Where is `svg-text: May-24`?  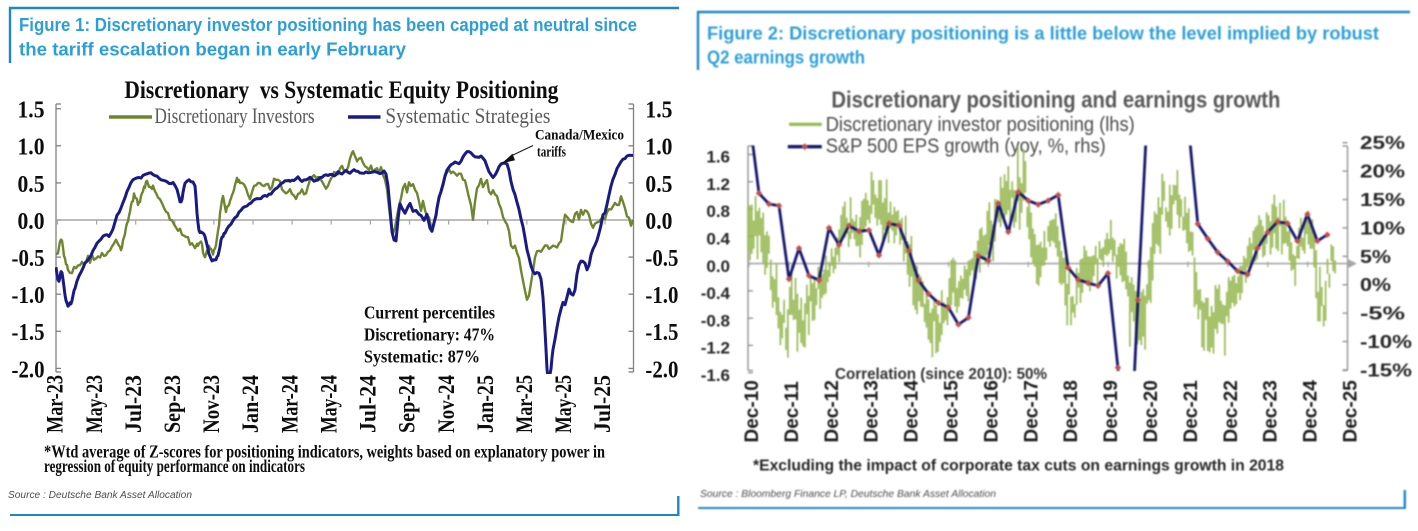
svg-text: May-24 is located at coordinates (328, 404).